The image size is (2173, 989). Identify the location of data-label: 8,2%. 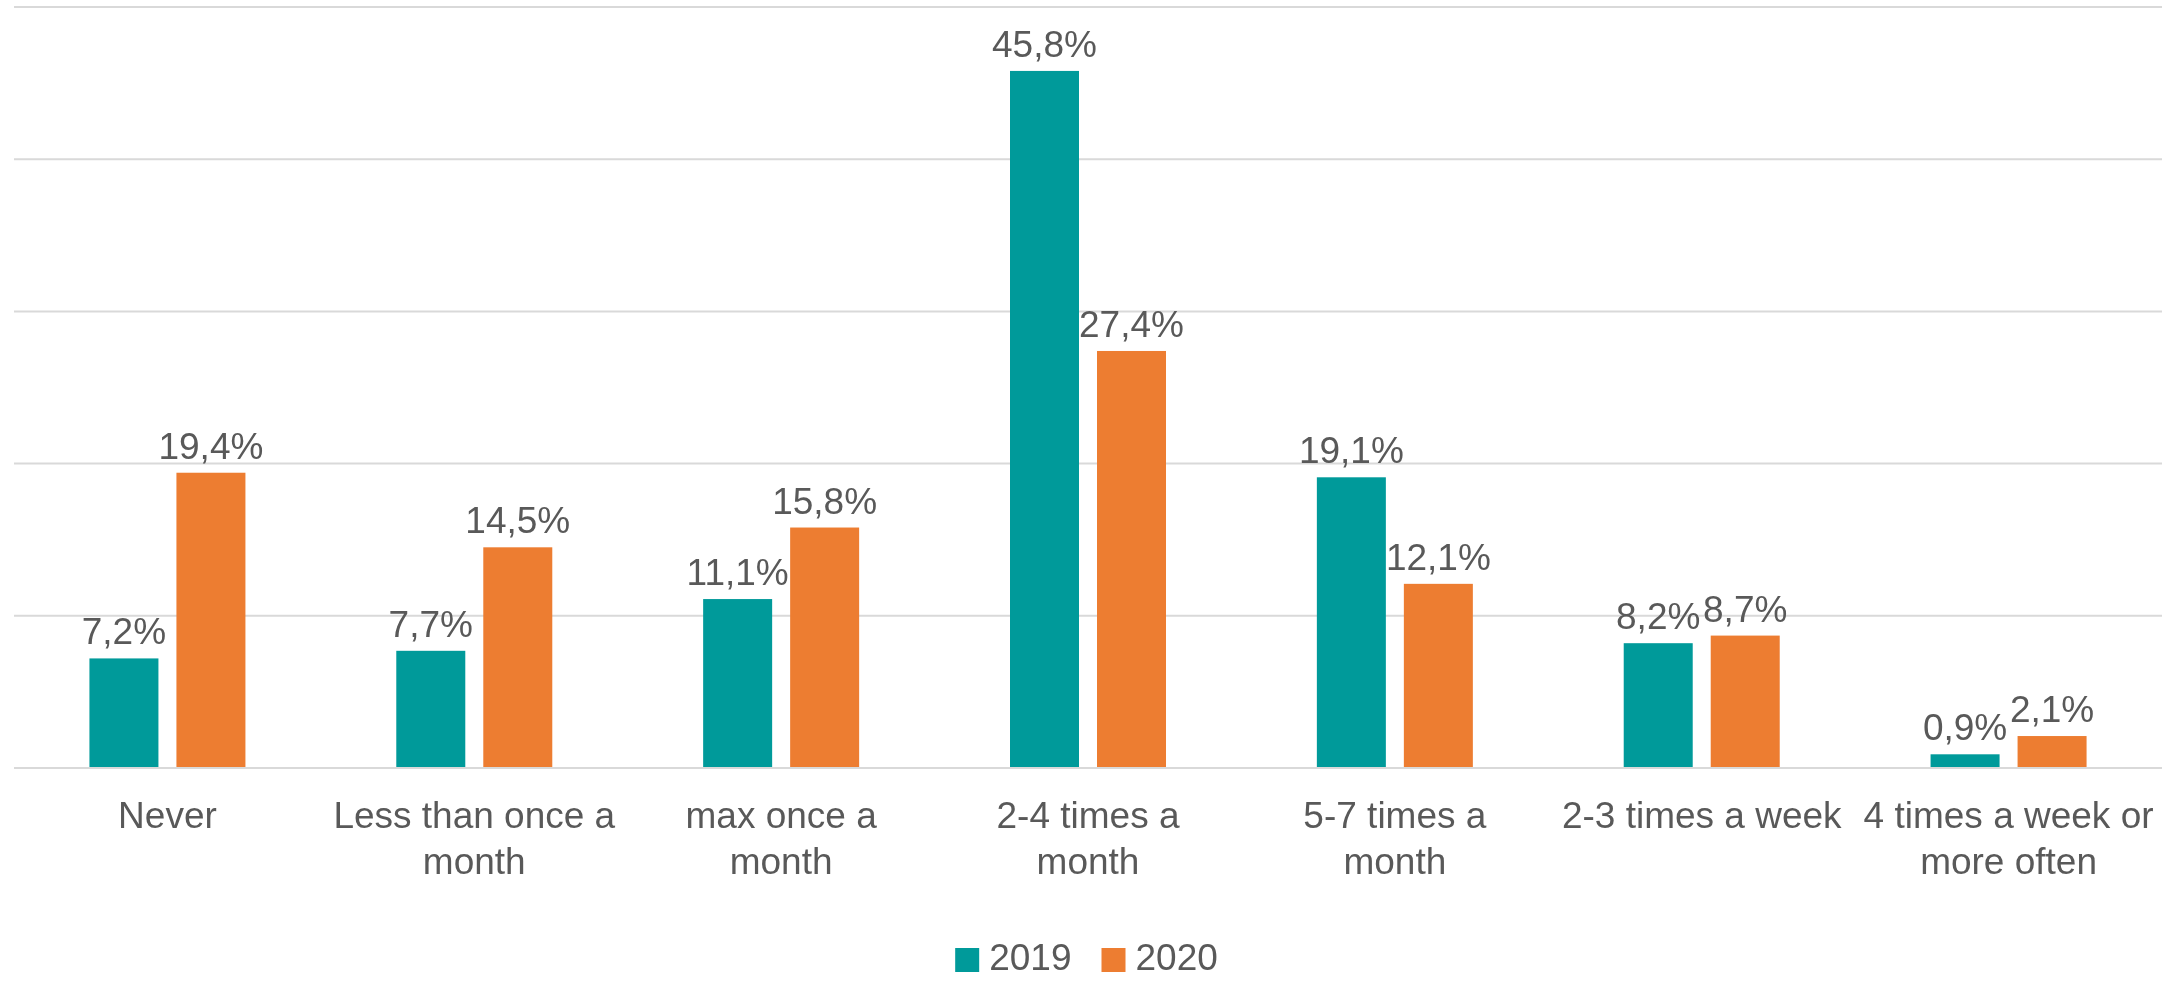
(1658, 617).